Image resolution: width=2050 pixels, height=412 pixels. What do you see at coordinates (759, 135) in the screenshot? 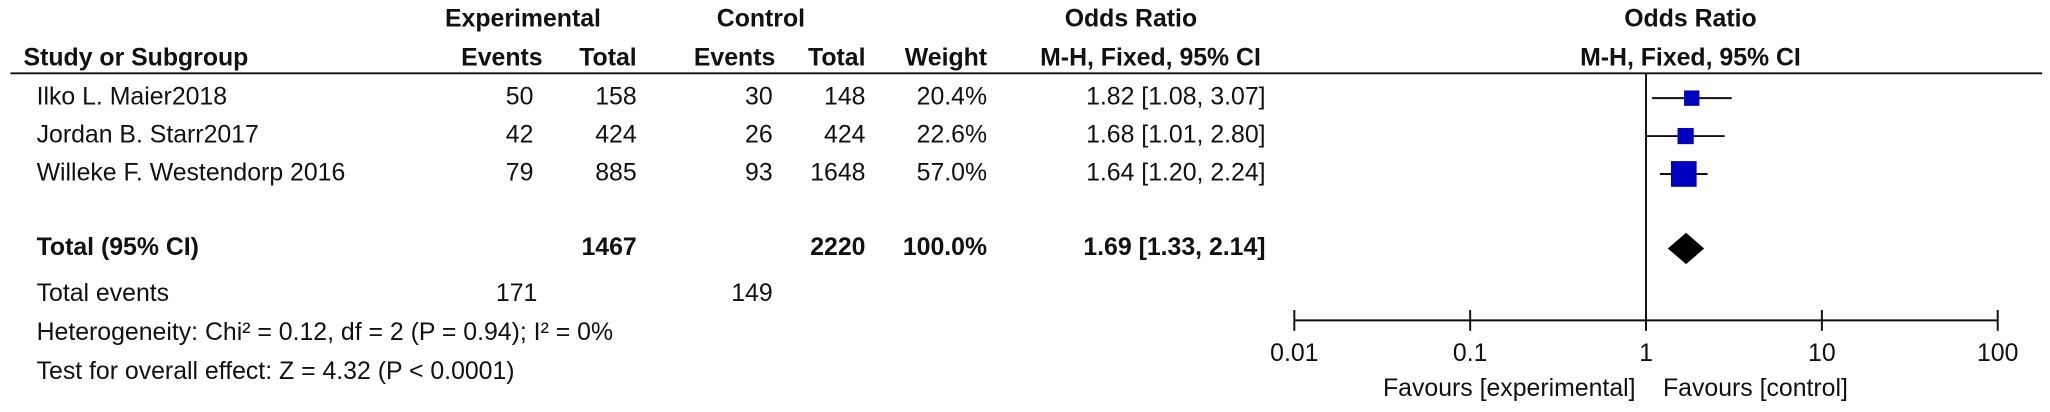
I see `events-ctl: 26` at bounding box center [759, 135].